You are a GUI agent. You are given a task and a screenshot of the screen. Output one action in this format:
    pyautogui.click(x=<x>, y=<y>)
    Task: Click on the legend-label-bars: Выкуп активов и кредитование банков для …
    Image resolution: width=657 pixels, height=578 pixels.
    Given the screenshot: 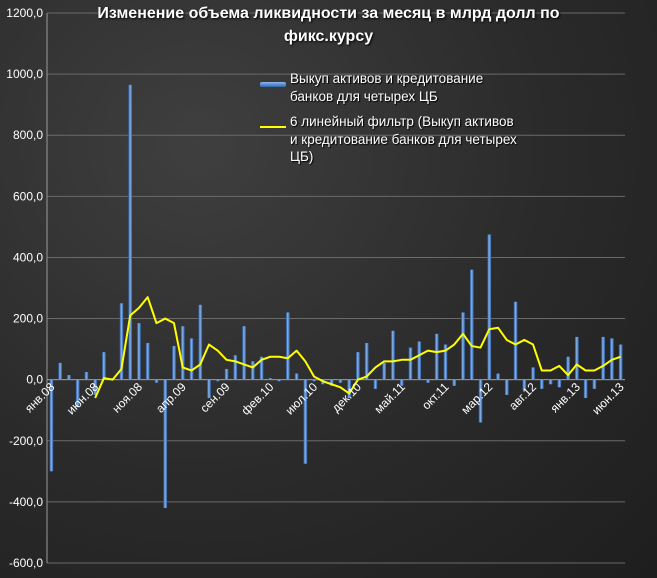 What is the action you would take?
    pyautogui.click(x=387, y=87)
    